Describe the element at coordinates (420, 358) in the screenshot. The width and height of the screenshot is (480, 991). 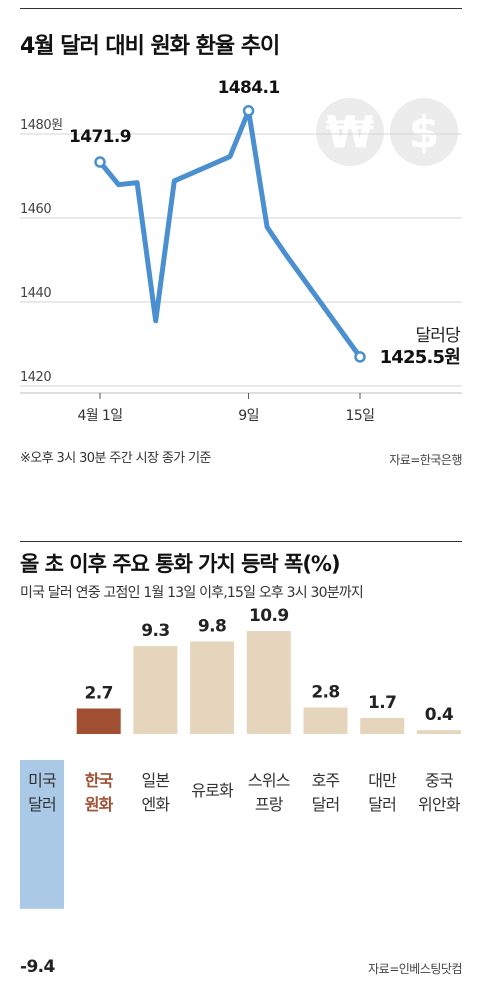
I see `end-label-value: 1425.5원` at that location.